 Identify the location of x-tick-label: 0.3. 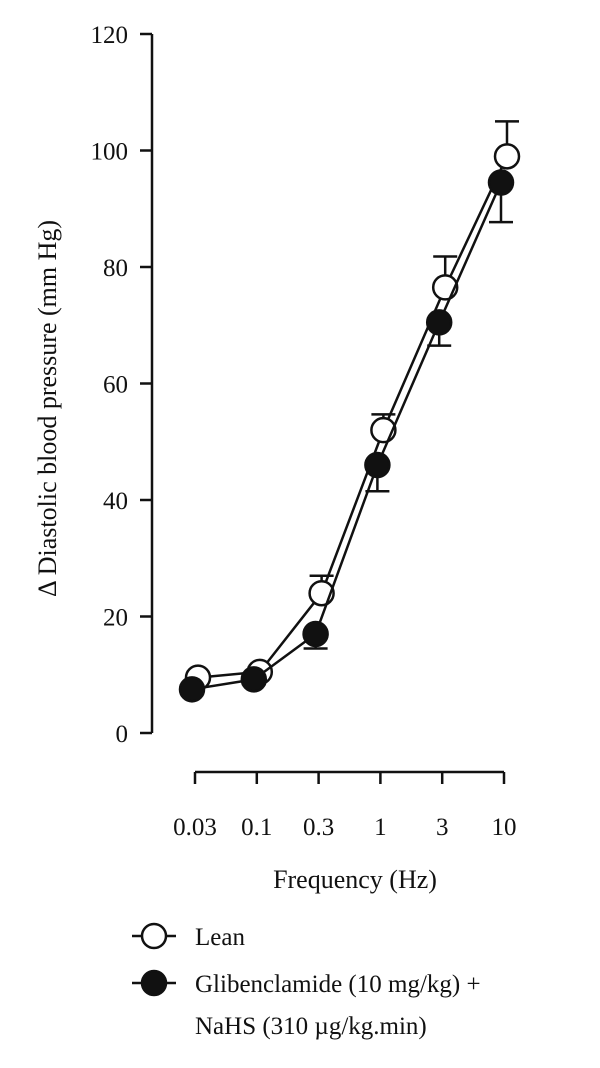
(318, 827).